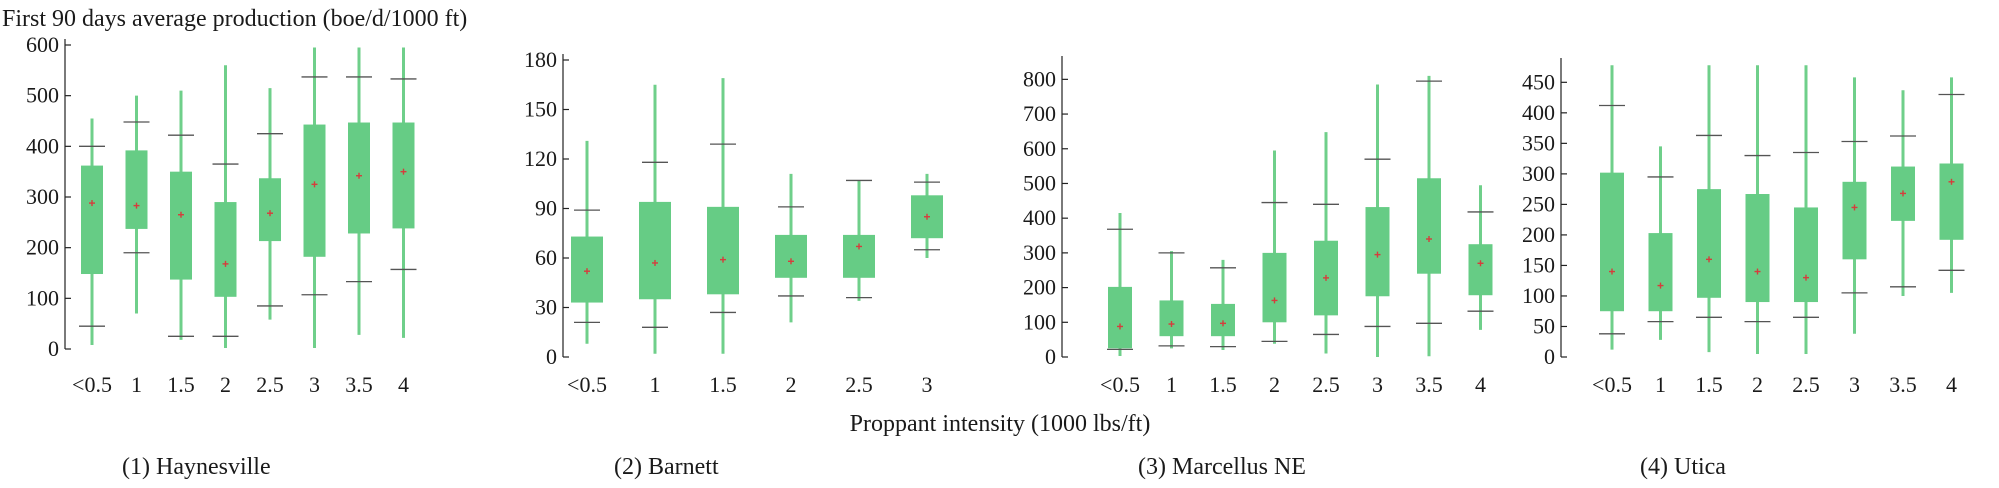 This screenshot has height=488, width=1999. I want to click on panel-caption: (2) Barnett, so click(666, 467).